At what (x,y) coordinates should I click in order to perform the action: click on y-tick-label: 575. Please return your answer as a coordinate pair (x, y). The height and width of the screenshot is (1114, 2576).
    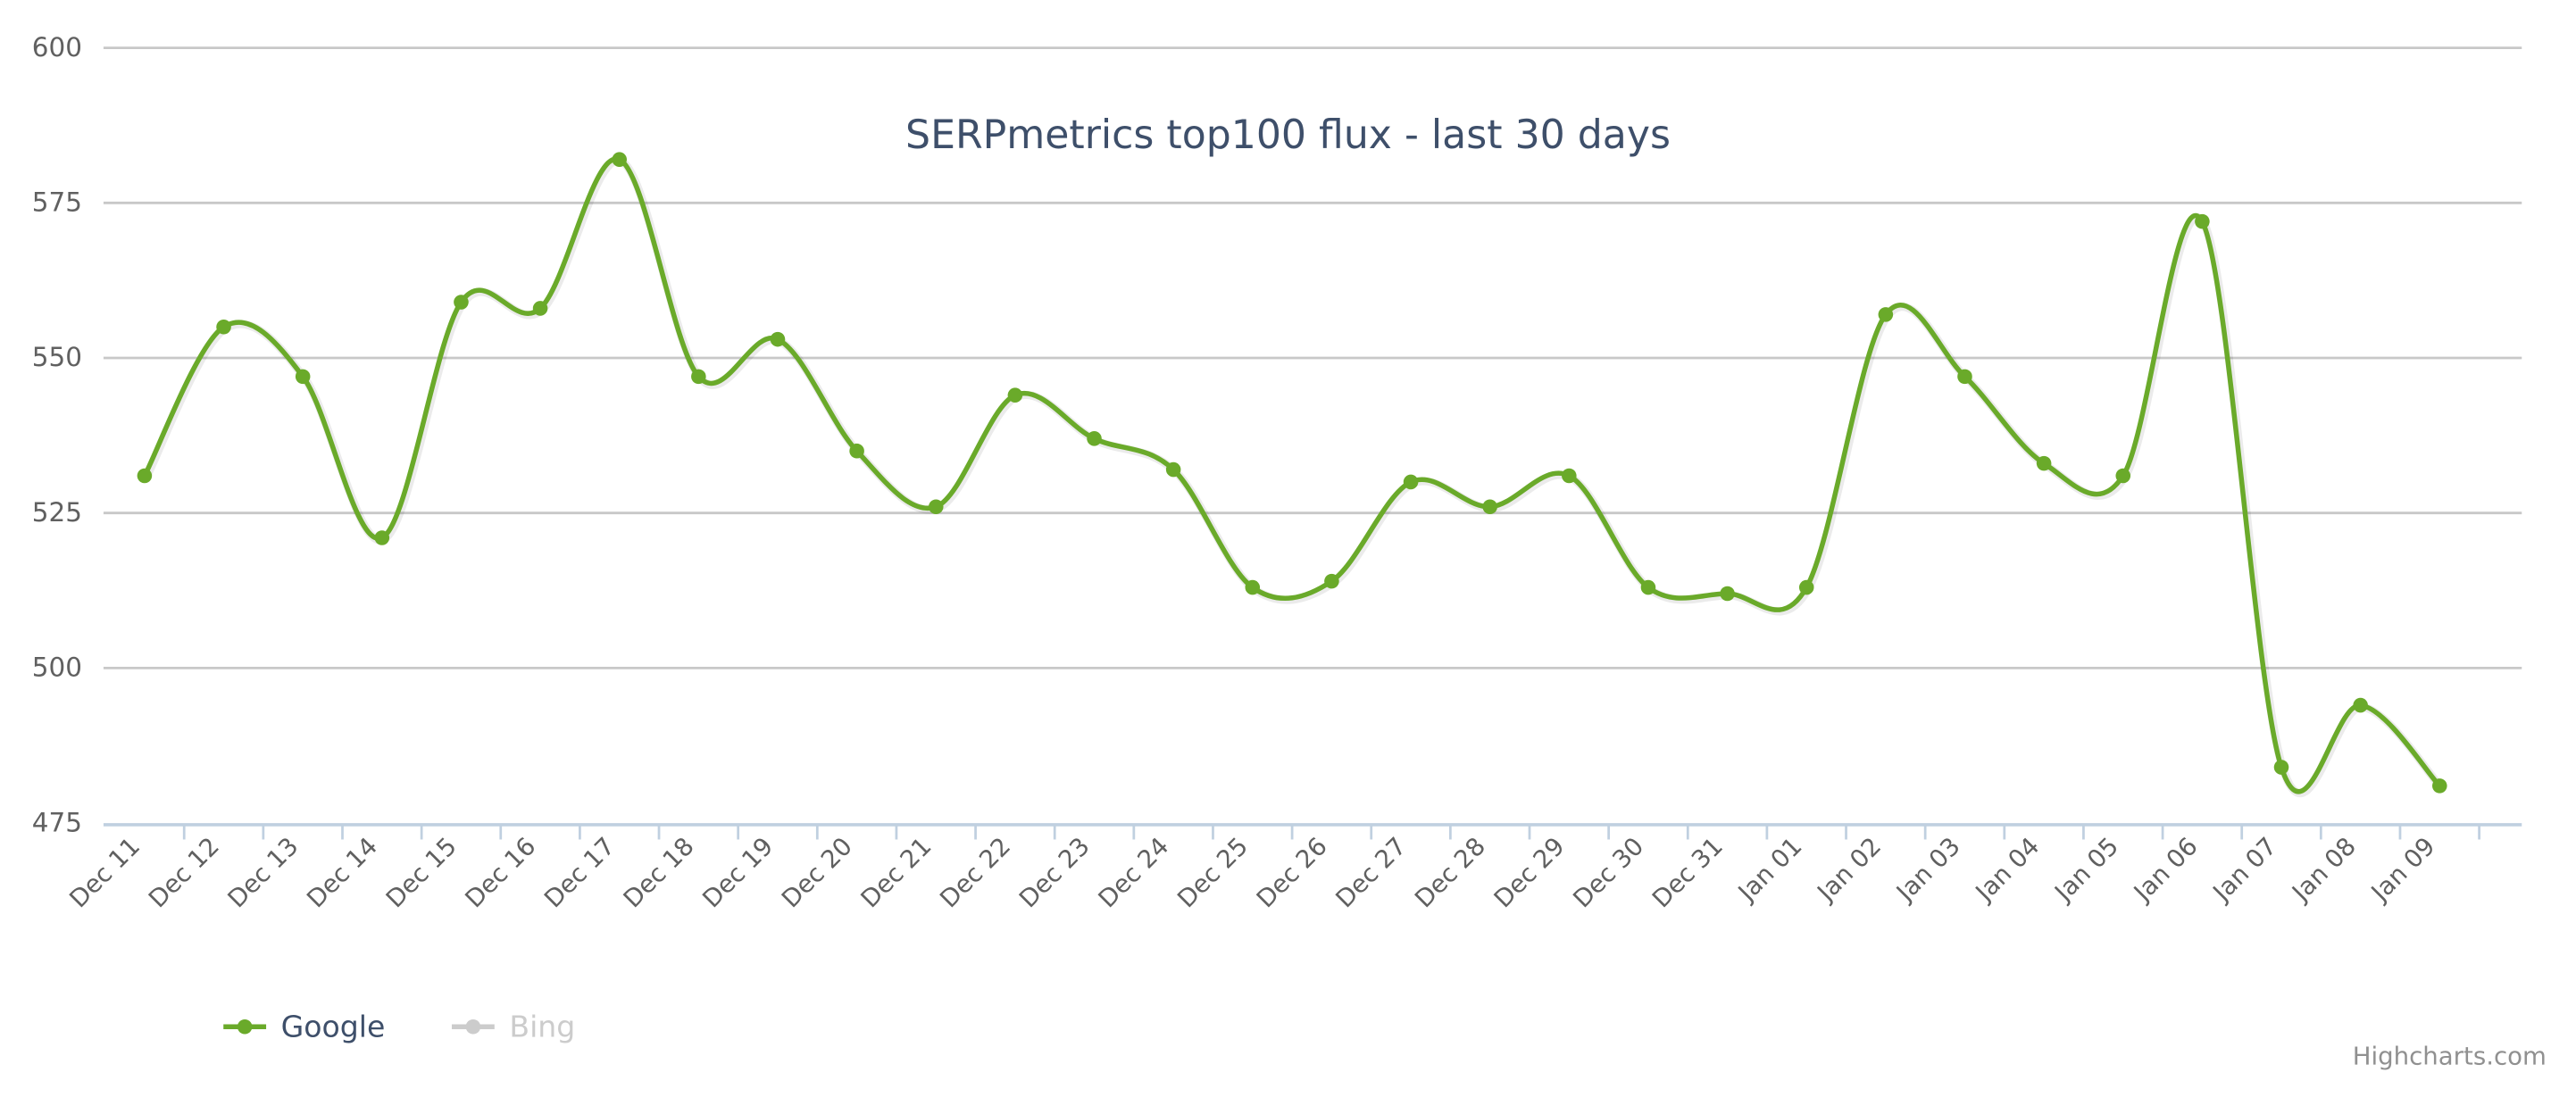
    Looking at the image, I should click on (57, 203).